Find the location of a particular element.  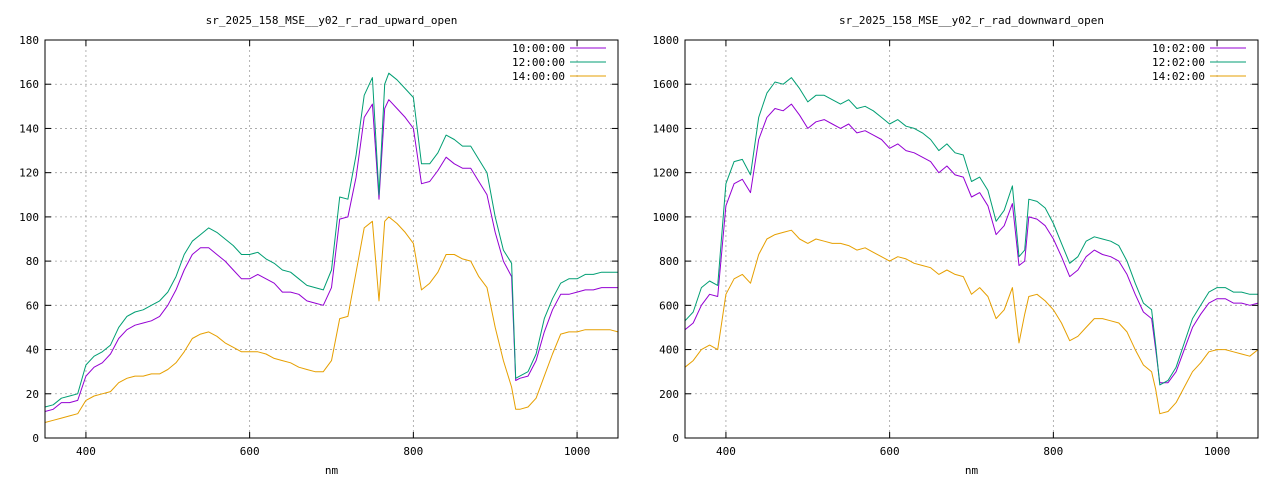

y-tick-label: 140 is located at coordinates (29, 128).